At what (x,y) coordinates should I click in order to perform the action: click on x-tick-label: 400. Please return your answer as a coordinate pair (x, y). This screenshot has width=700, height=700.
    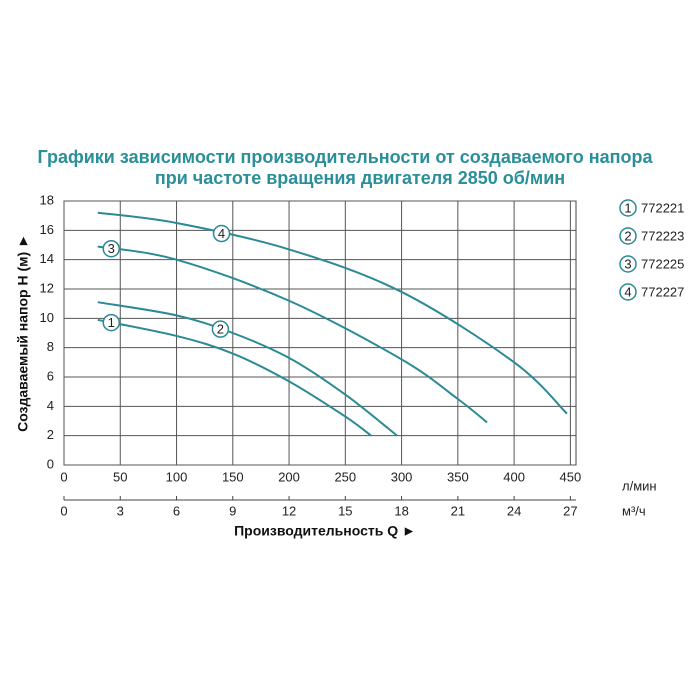
    Looking at the image, I should click on (514, 476).